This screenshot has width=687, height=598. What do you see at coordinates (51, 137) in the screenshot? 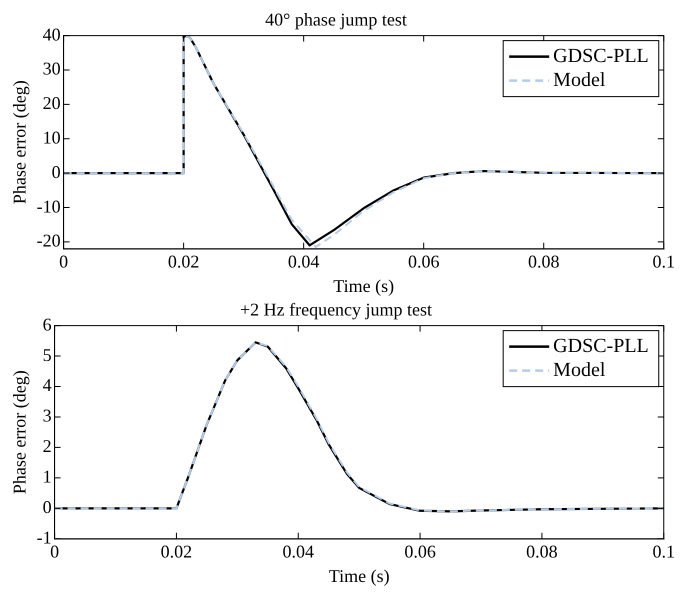
I see `y-tick-label: 10` at bounding box center [51, 137].